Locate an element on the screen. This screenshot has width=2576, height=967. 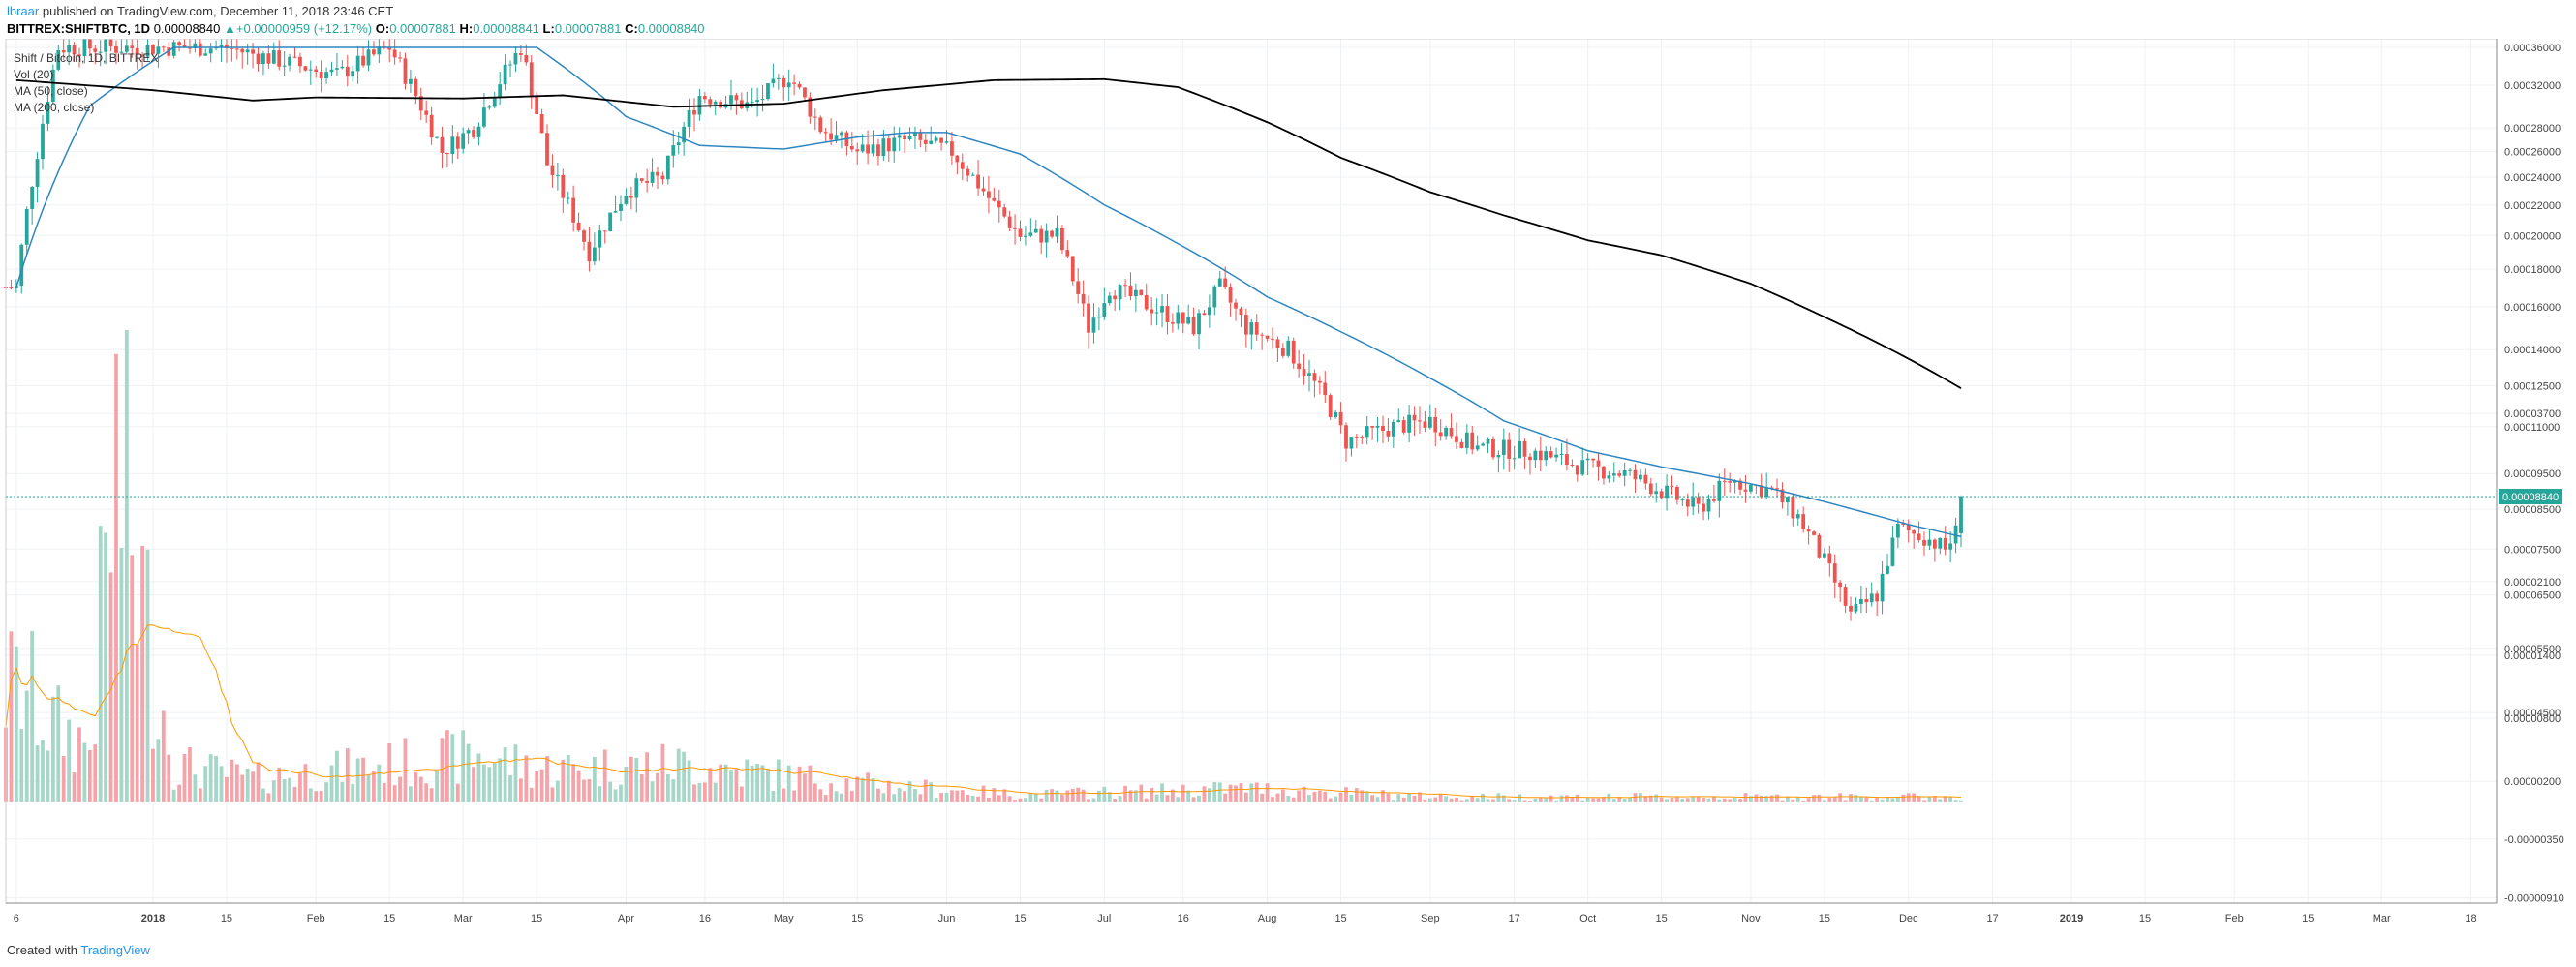
price-tick-label: 0.00024000 is located at coordinates (2532, 178).